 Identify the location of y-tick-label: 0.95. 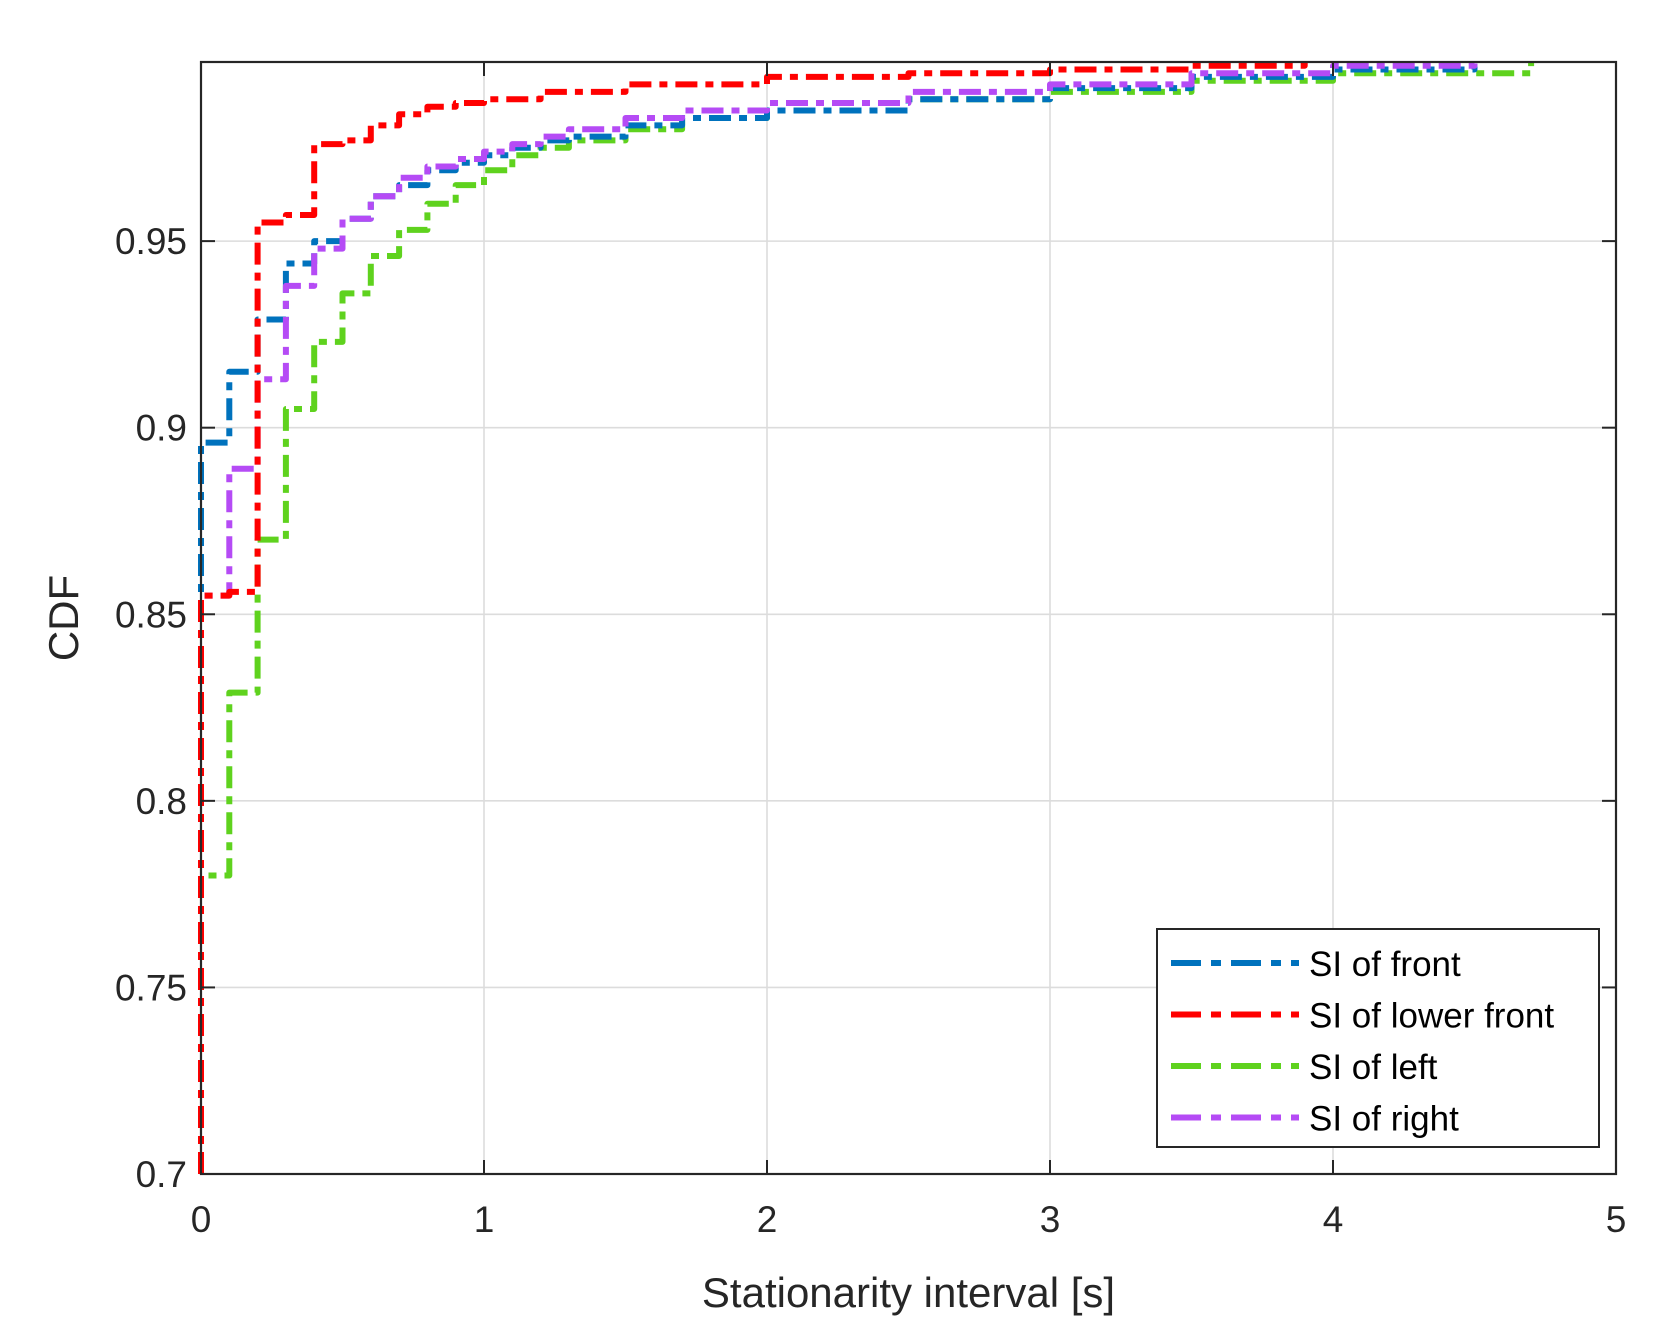
(151, 241).